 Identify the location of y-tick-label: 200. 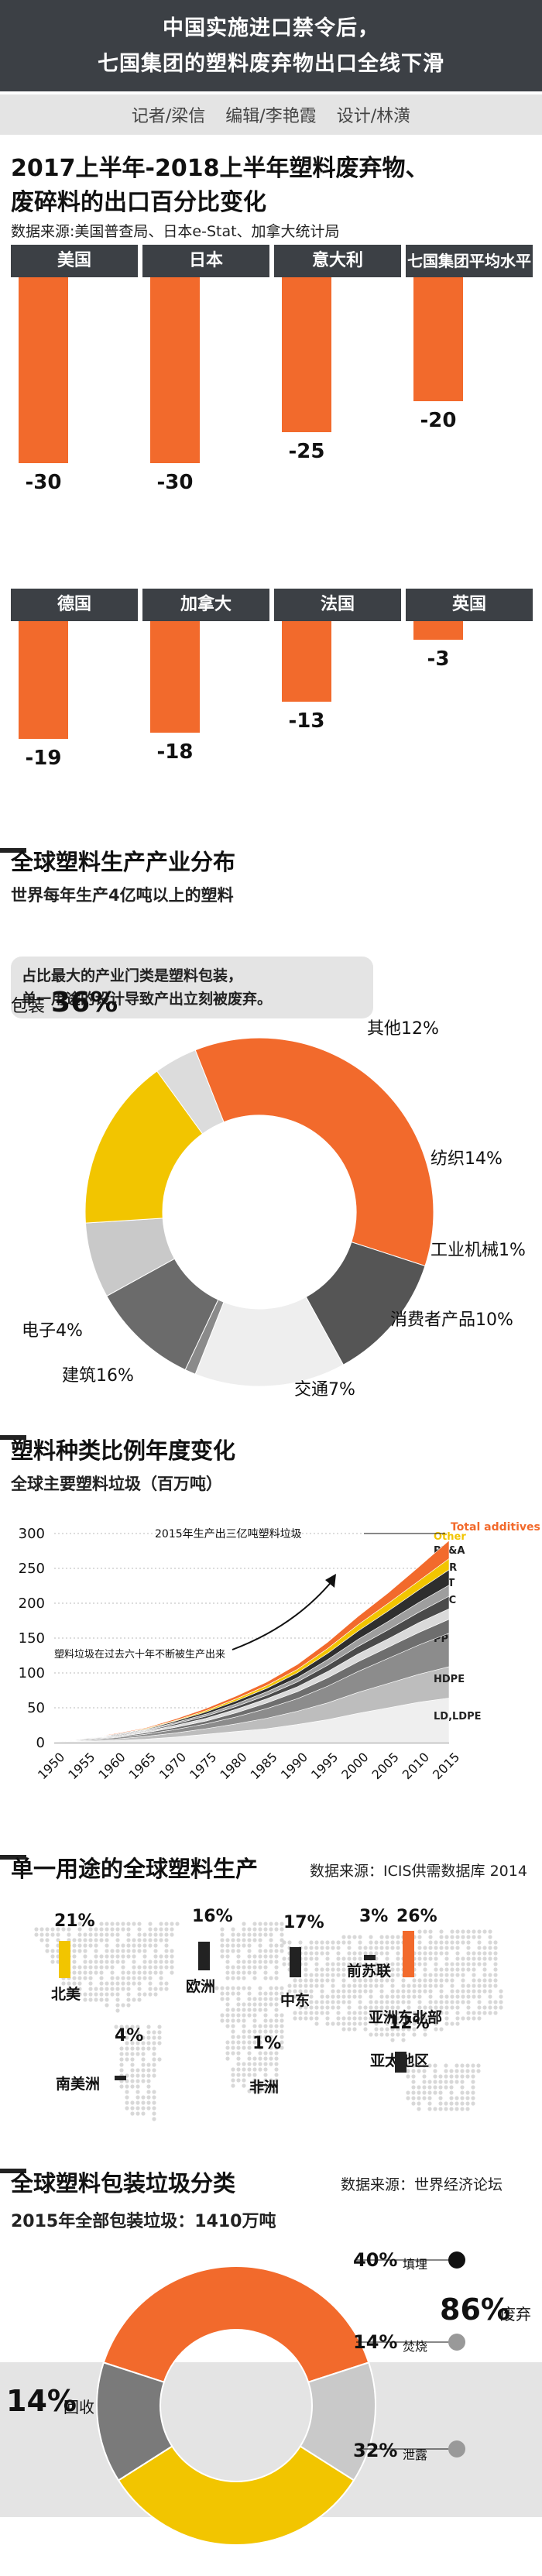
(32, 1604).